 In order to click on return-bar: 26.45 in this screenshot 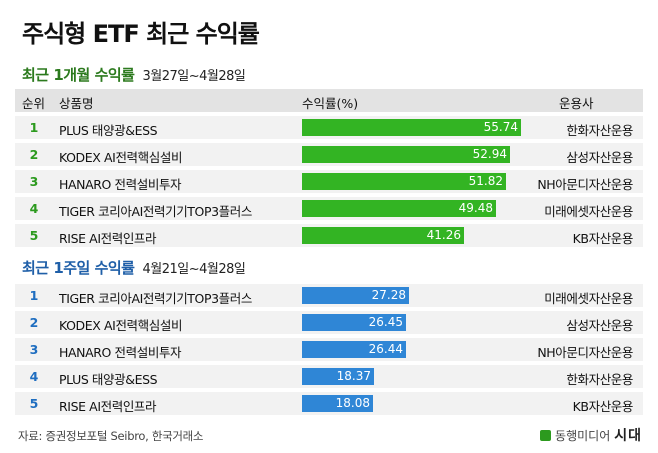, I will do `click(354, 322)`.